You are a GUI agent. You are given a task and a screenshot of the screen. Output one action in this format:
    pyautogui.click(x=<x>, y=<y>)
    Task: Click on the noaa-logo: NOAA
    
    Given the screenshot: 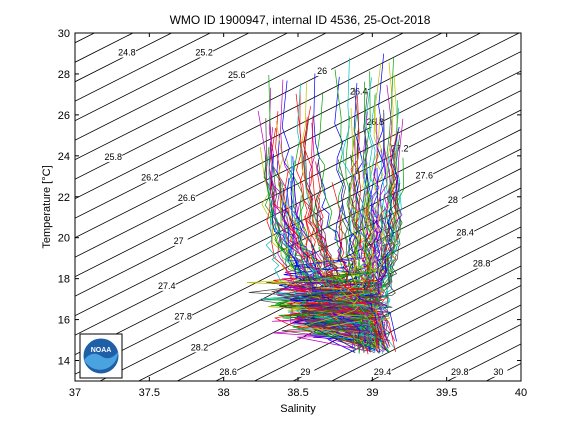 What is the action you would take?
    pyautogui.click(x=101, y=356)
    